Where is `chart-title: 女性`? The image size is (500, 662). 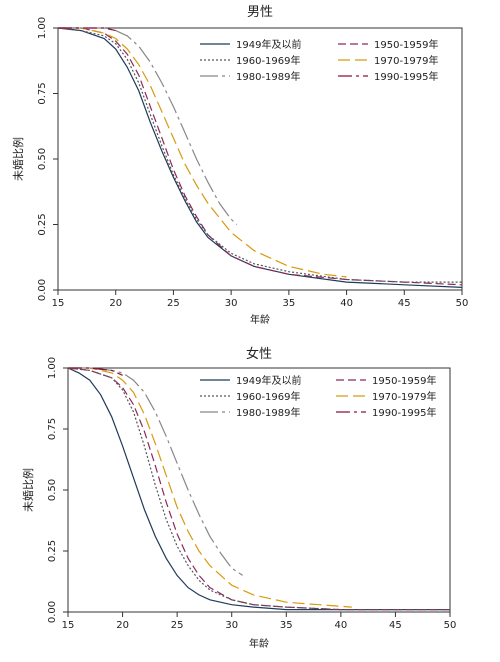
chart-title: 女性 is located at coordinates (259, 354).